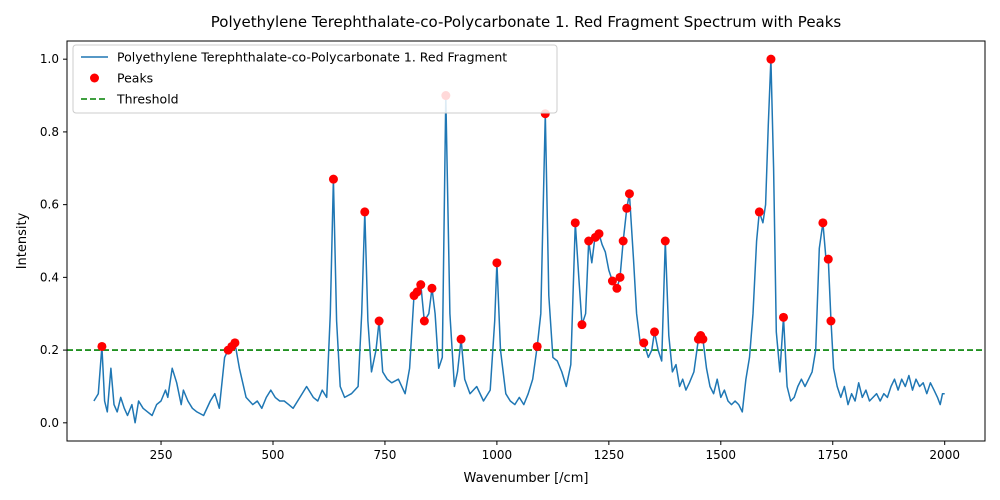 The width and height of the screenshot is (1000, 500). What do you see at coordinates (49, 132) in the screenshot?
I see `y-tick-label: 0.8` at bounding box center [49, 132].